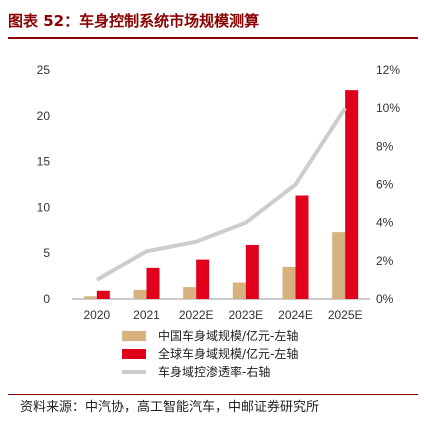 The height and width of the screenshot is (421, 424). I want to click on right-axis: 0% 2% 4% 6% 8% 10% 12%, so click(388, 184).